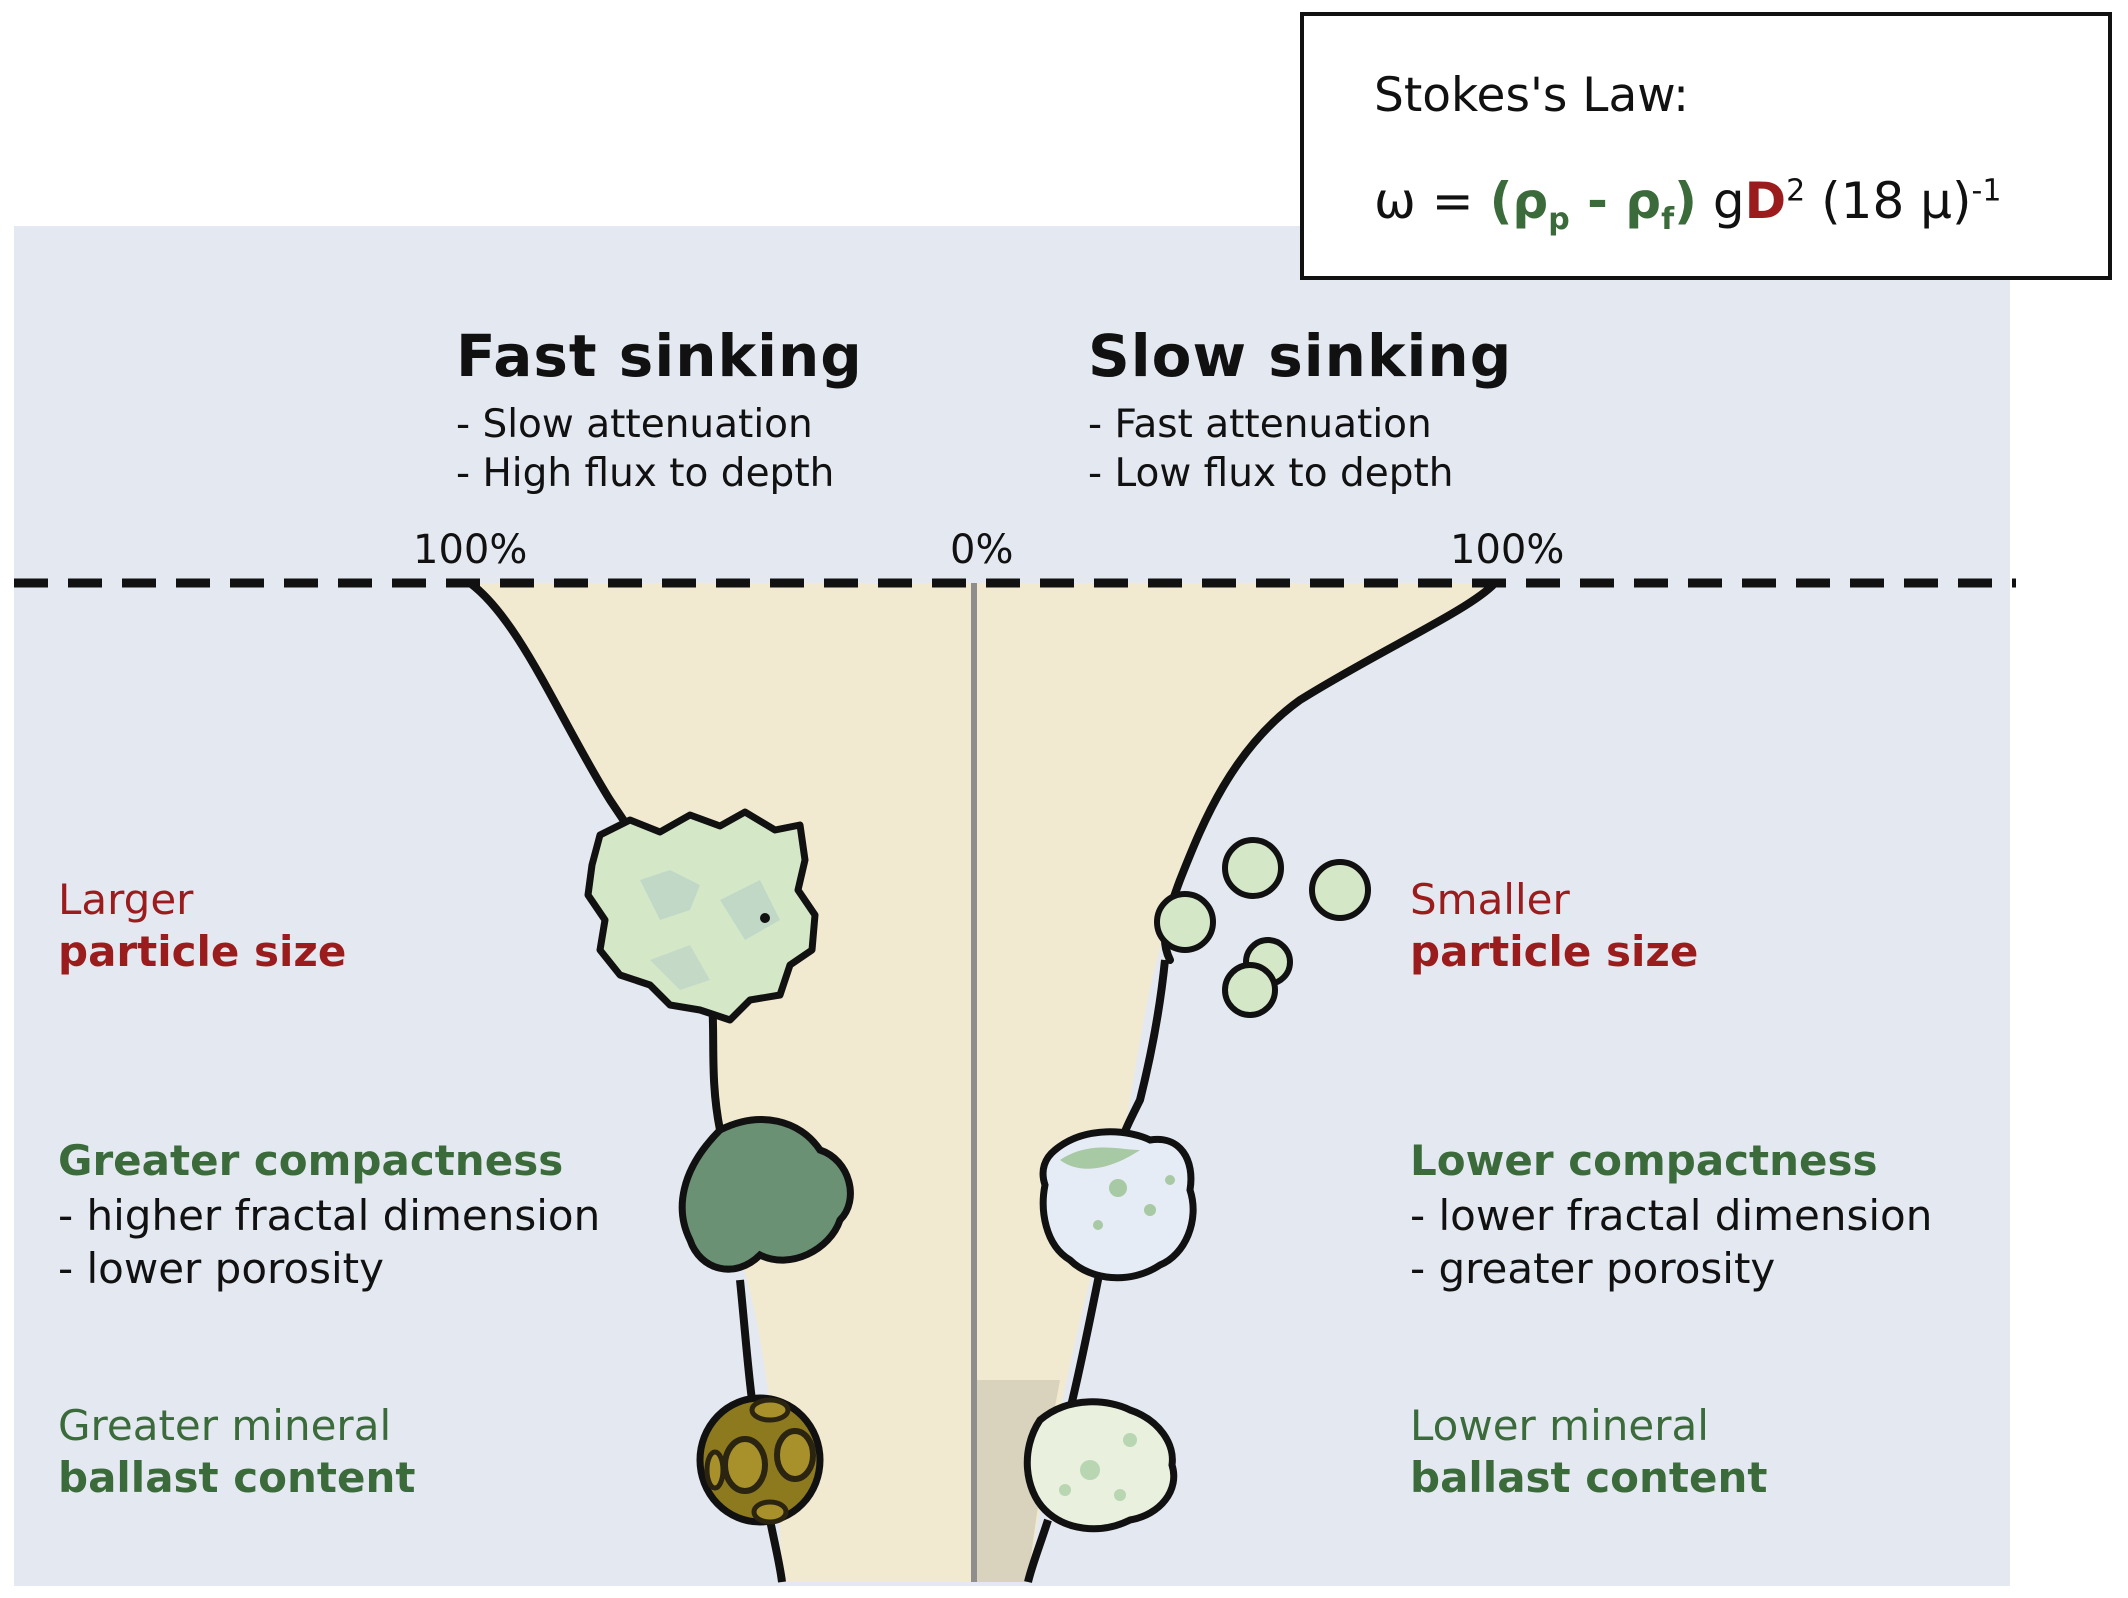 The height and width of the screenshot is (1598, 2128). What do you see at coordinates (126, 899) in the screenshot?
I see `larger-label: Larger` at bounding box center [126, 899].